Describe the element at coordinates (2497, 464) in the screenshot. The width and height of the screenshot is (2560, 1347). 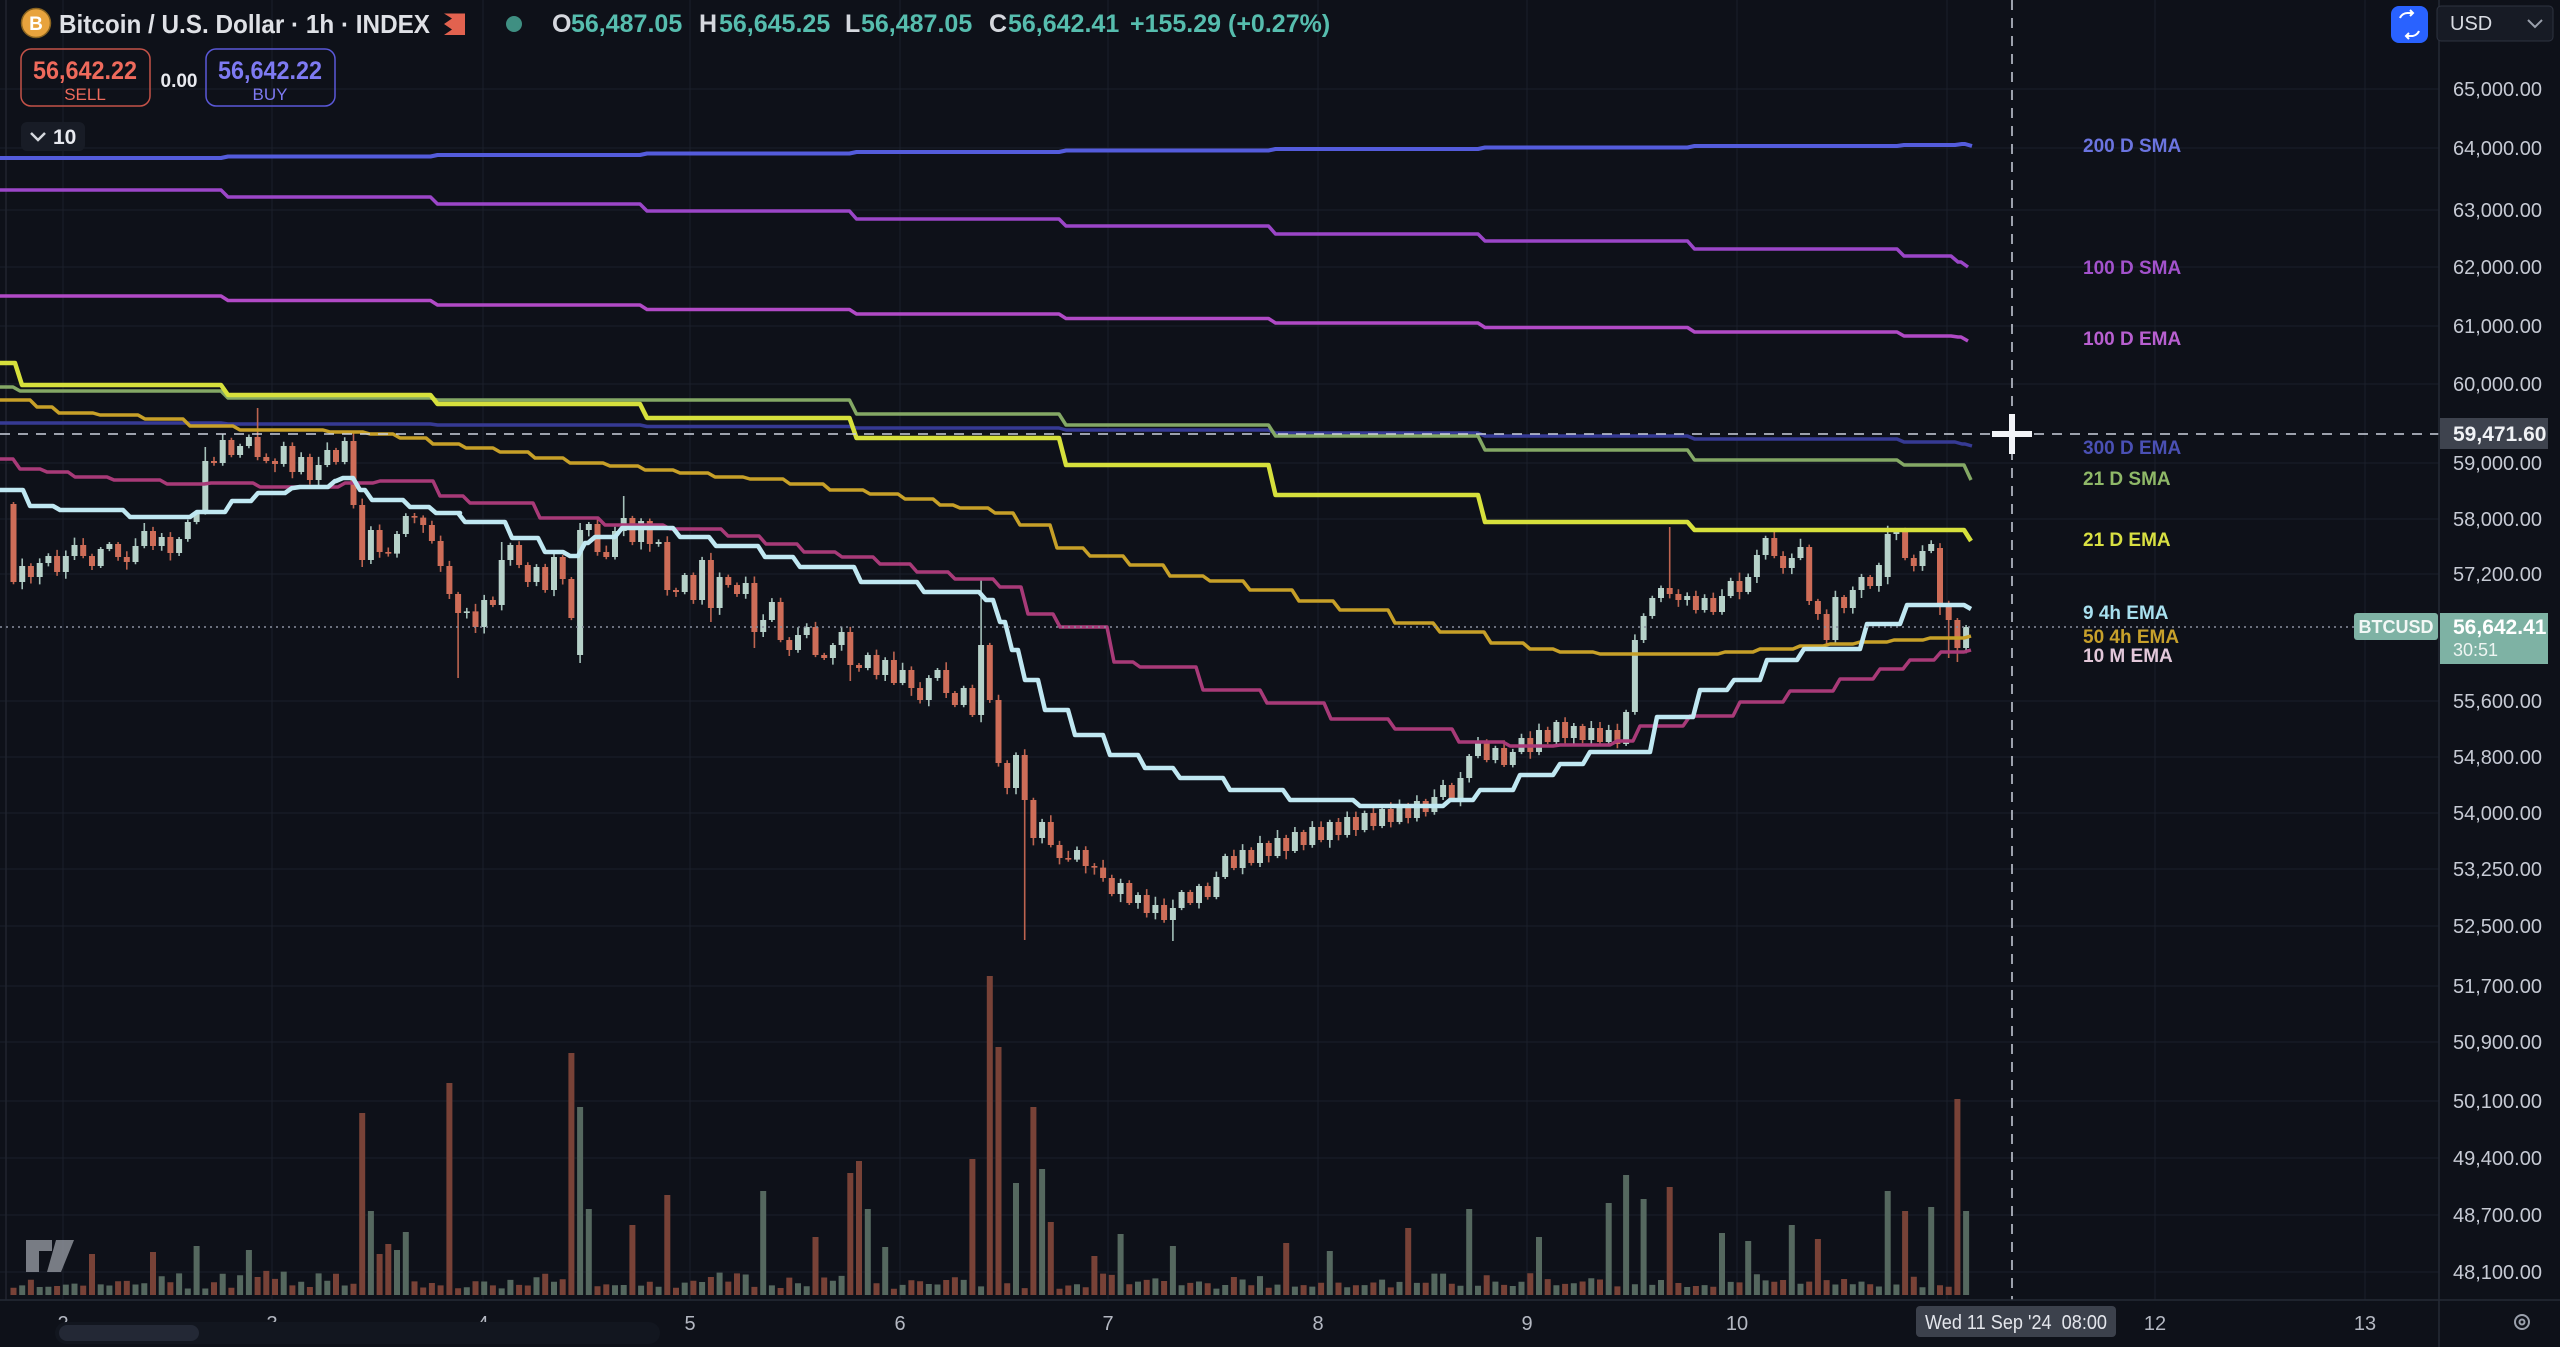
I see `svg-text: 59,000.00` at that location.